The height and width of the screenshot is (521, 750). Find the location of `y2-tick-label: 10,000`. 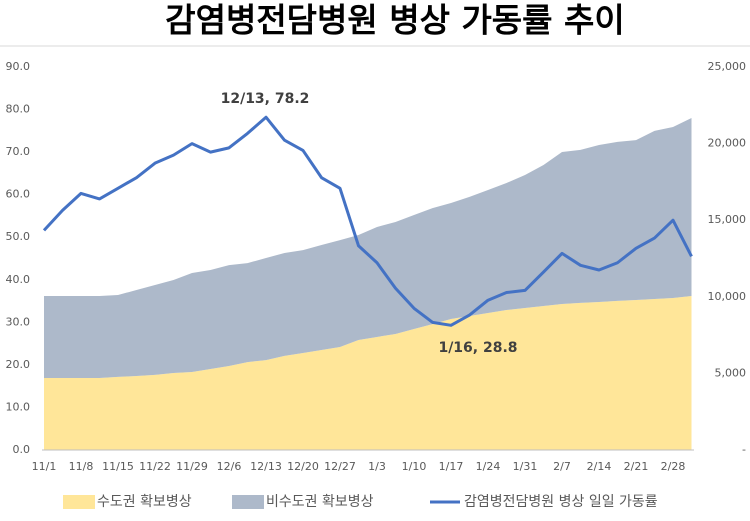

y2-tick-label: 10,000 is located at coordinates (727, 296).